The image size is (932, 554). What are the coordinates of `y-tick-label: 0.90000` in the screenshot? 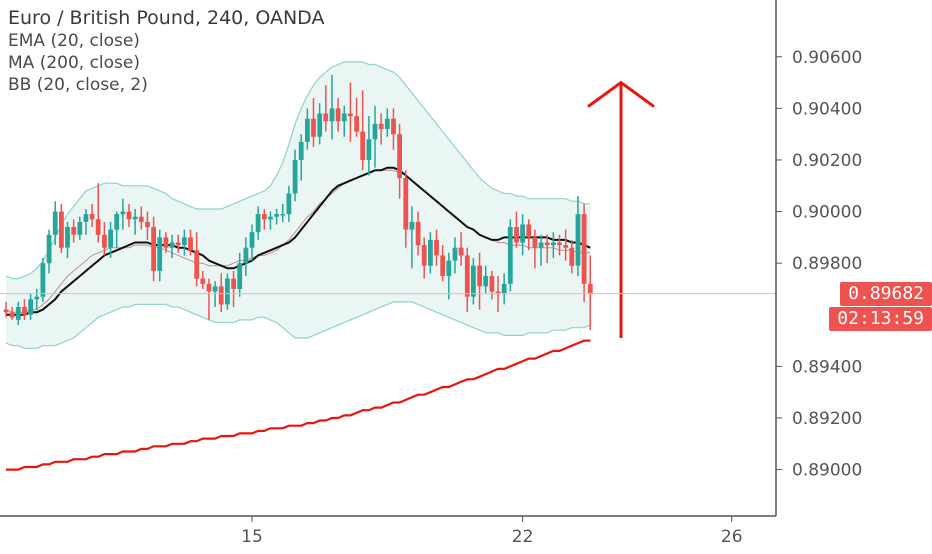 It's located at (827, 213).